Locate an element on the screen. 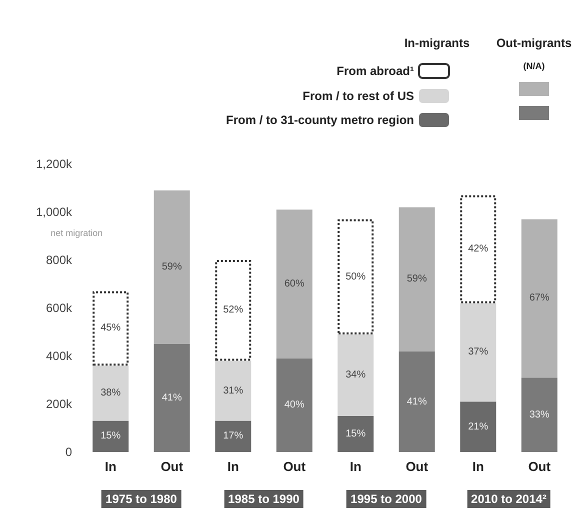  annotation: 50% is located at coordinates (356, 276).